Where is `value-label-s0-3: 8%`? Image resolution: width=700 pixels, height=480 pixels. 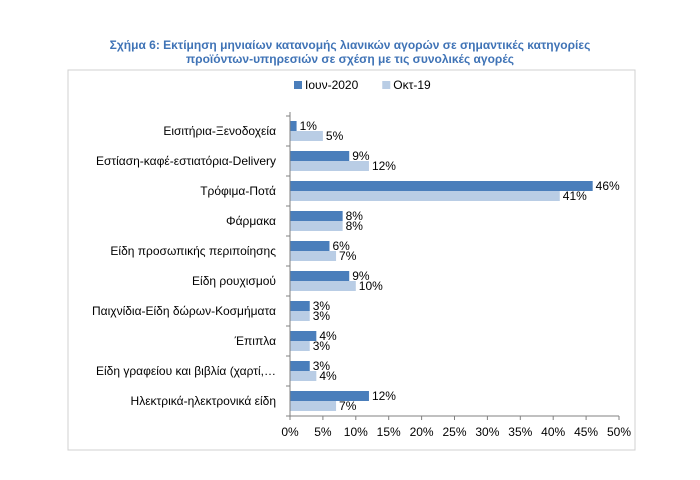
value-label-s0-3: 8% is located at coordinates (355, 216).